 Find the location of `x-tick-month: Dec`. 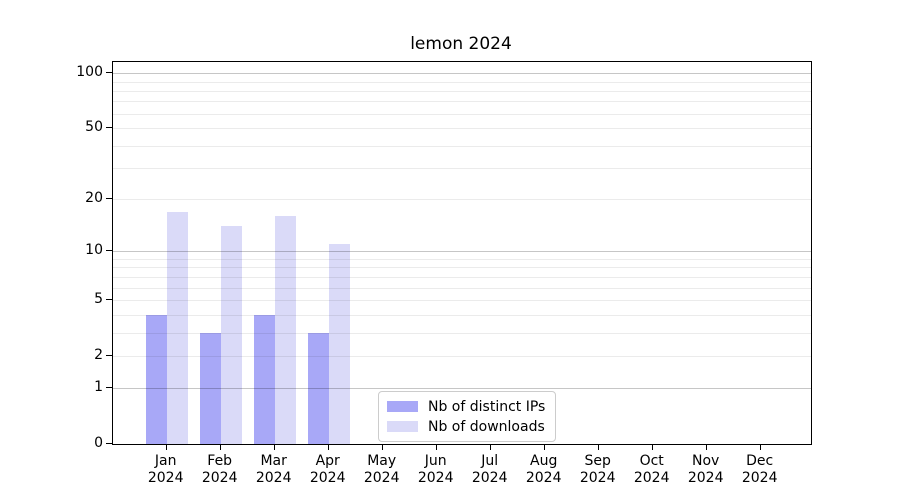

x-tick-month: Dec is located at coordinates (760, 461).